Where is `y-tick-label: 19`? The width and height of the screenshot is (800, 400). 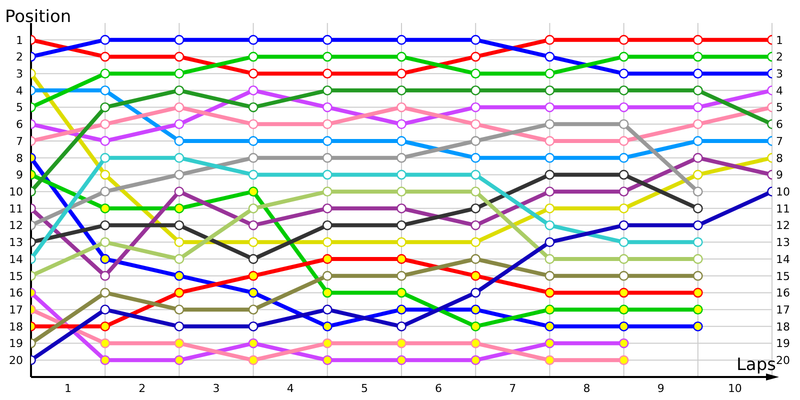
y-tick-label: 19 is located at coordinates (16, 343).